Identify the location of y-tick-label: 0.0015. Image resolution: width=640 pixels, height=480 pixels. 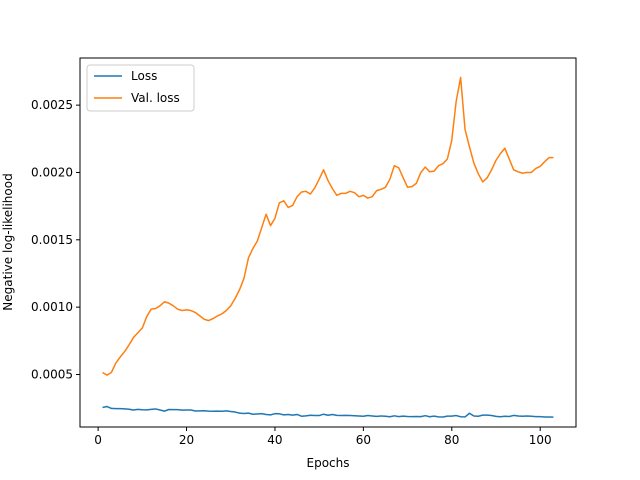
(52, 240).